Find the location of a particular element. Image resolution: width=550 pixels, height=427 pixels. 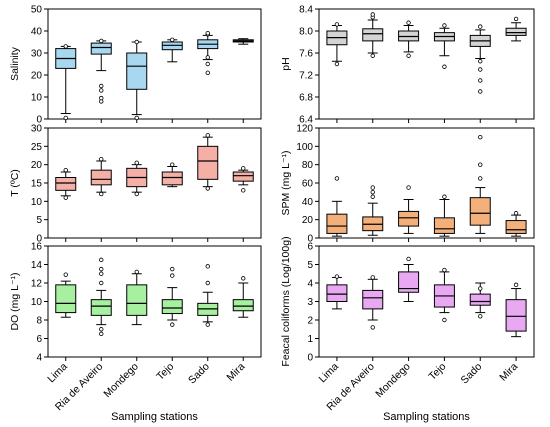

y-axis-label: Salinity is located at coordinates (15, 63).